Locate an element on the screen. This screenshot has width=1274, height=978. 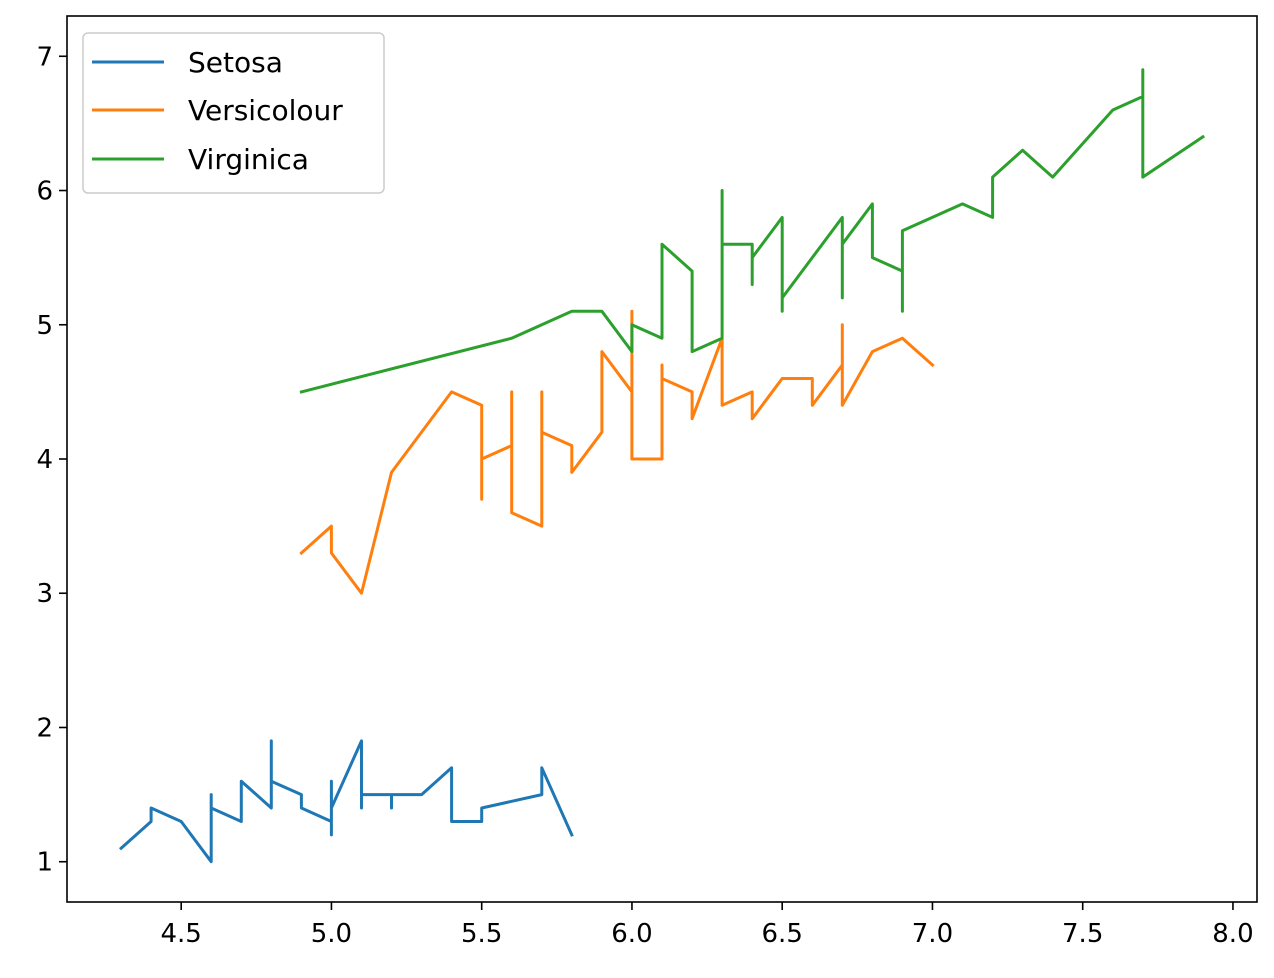
x-tick-label: 7.0 is located at coordinates (932, 934).